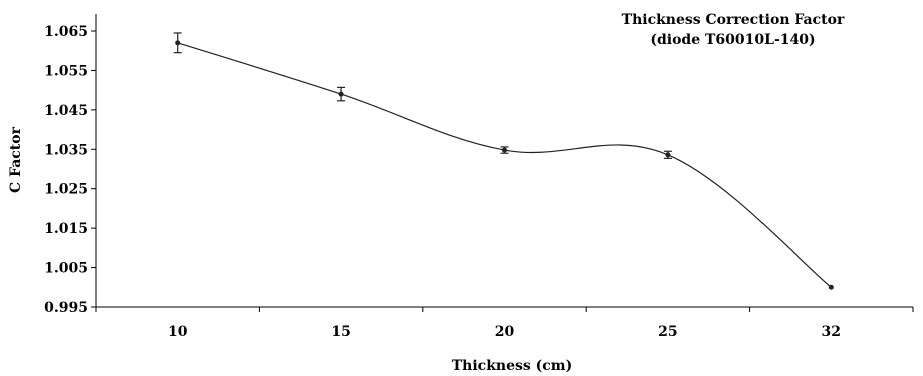 Image resolution: width=923 pixels, height=376 pixels. I want to click on x-tick-label: 20, so click(505, 332).